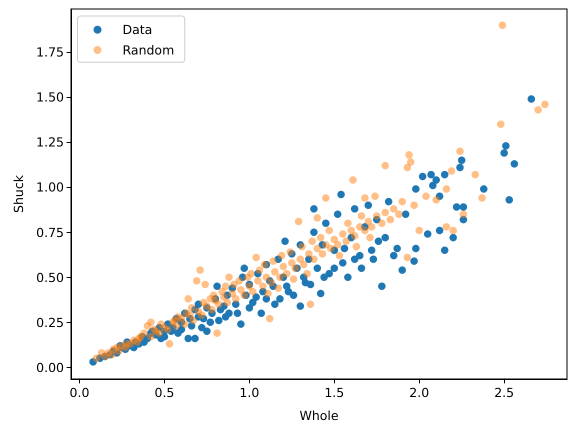 The width and height of the screenshot is (576, 432). What do you see at coordinates (80, 392) in the screenshot?
I see `x-tick-label: 0.0` at bounding box center [80, 392].